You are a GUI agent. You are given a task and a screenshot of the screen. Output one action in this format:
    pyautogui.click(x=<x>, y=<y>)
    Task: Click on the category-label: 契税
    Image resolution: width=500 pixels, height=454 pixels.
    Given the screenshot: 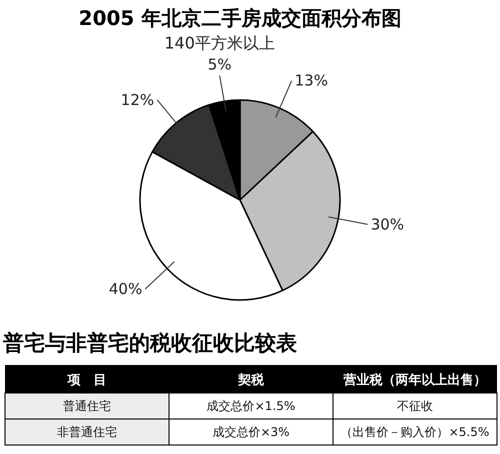 What is the action you would take?
    pyautogui.click(x=251, y=380)
    